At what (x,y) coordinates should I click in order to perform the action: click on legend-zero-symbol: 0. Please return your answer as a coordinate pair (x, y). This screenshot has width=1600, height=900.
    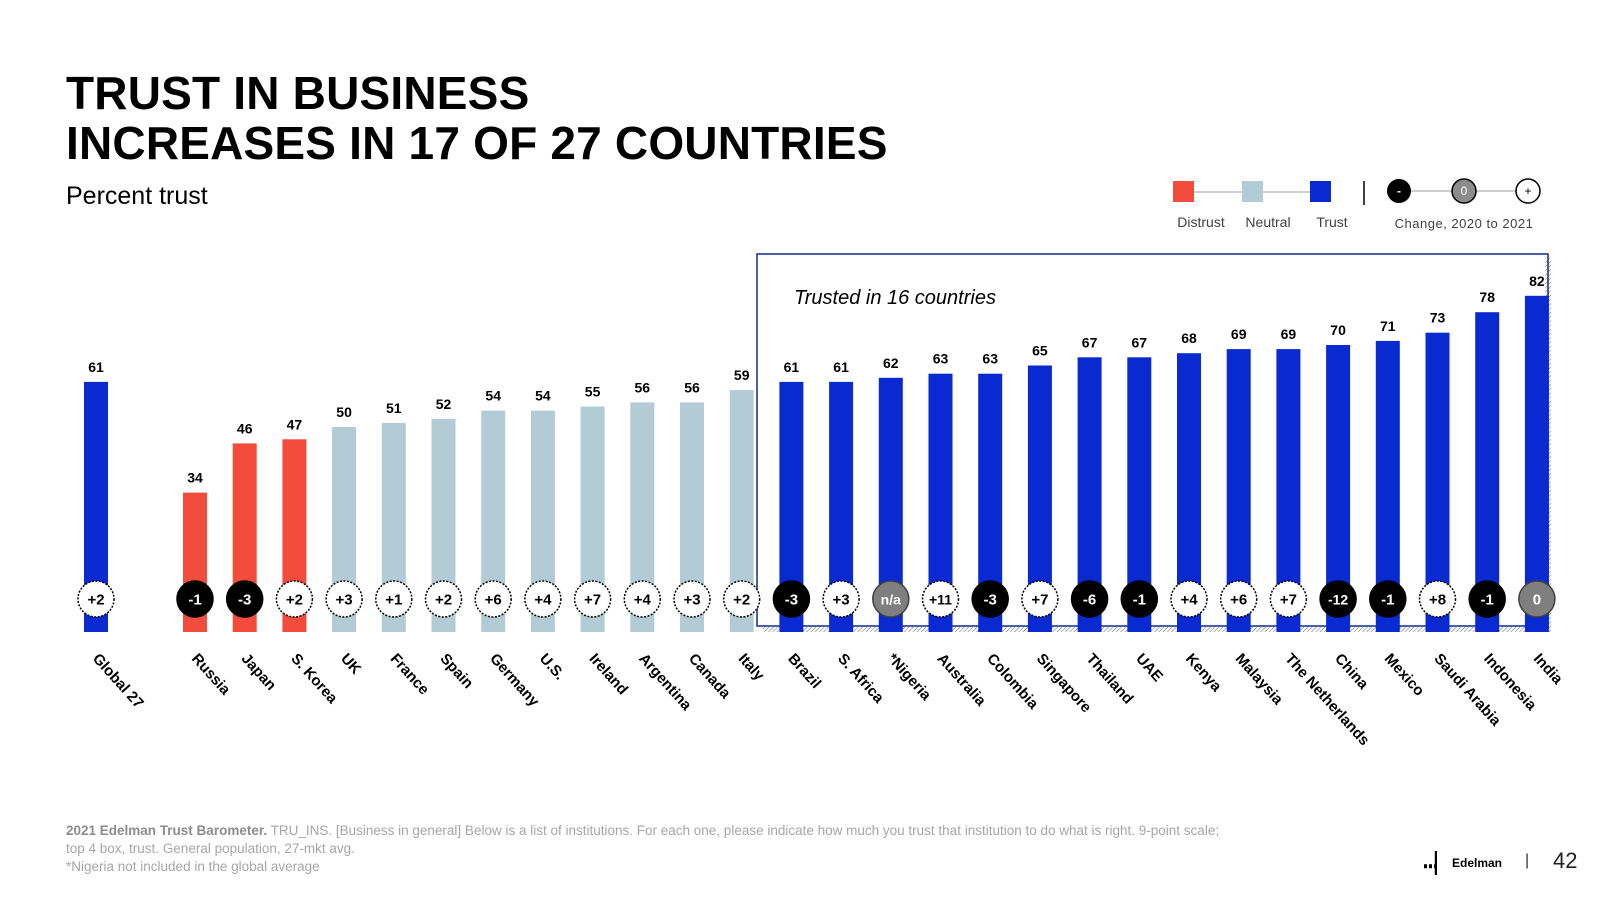
    Looking at the image, I should click on (1464, 191).